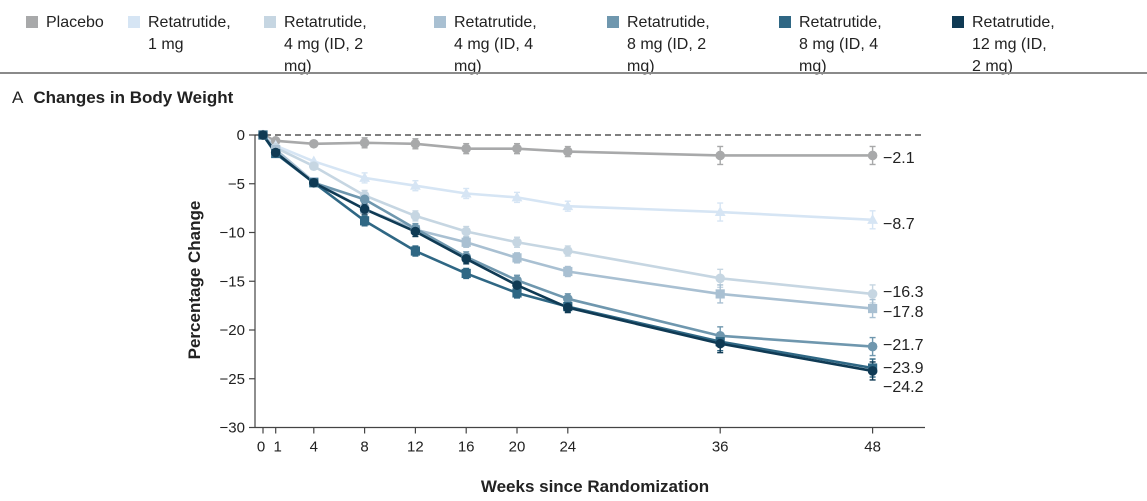 The width and height of the screenshot is (1147, 501). Describe the element at coordinates (415, 447) in the screenshot. I see `x-tick-label: 12` at that location.